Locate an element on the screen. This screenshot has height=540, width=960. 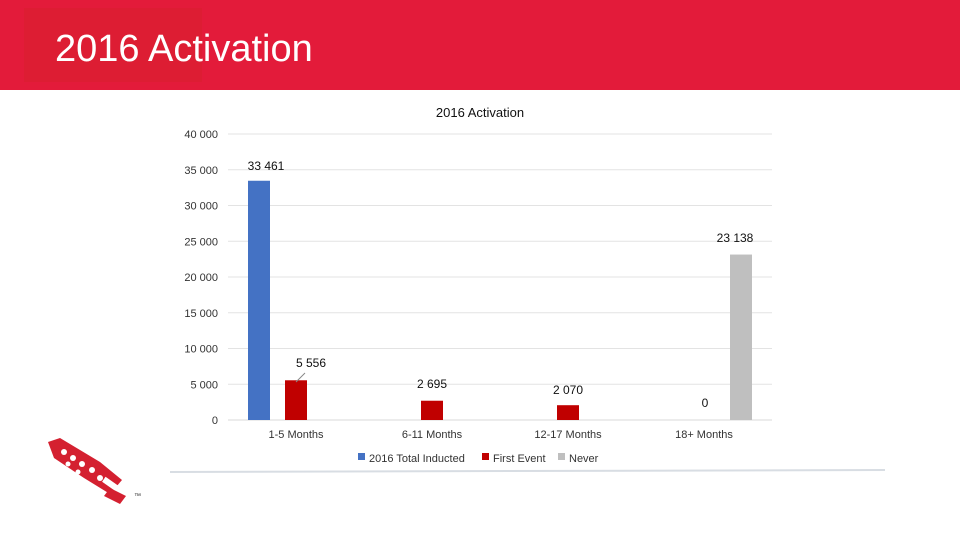
y-tick-label: 30 000 is located at coordinates (201, 207).